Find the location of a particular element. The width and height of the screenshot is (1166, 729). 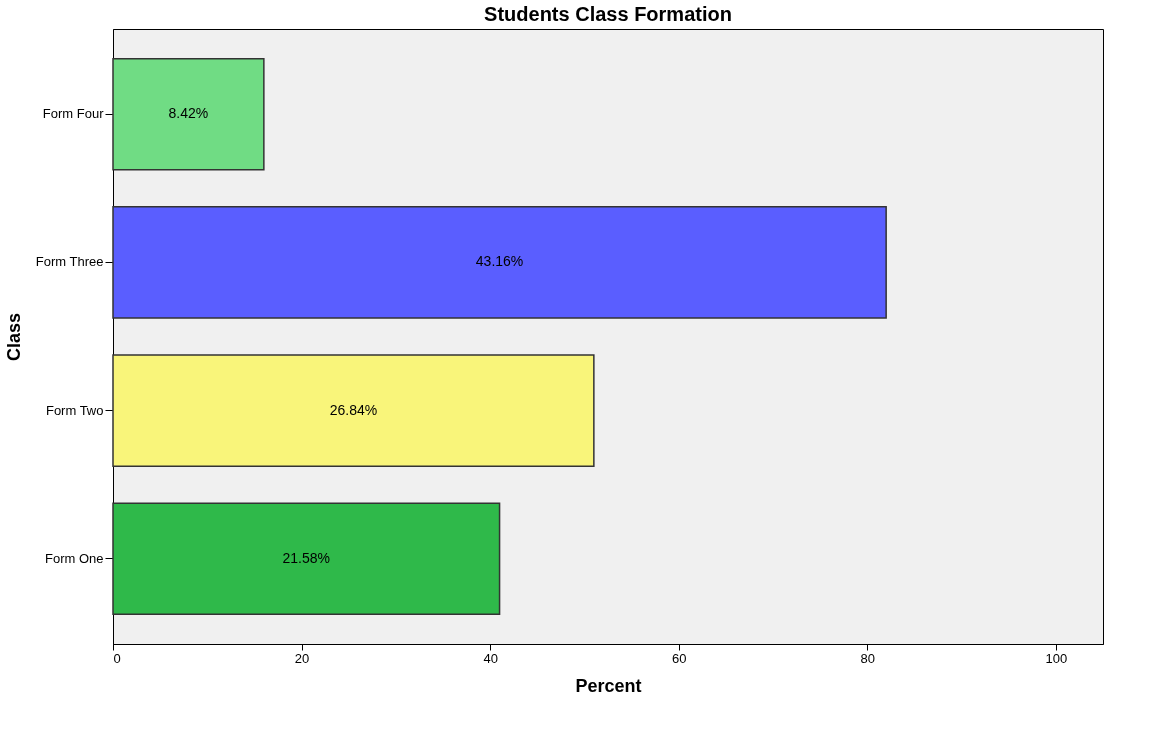

annotation: 8.42% is located at coordinates (188, 113).